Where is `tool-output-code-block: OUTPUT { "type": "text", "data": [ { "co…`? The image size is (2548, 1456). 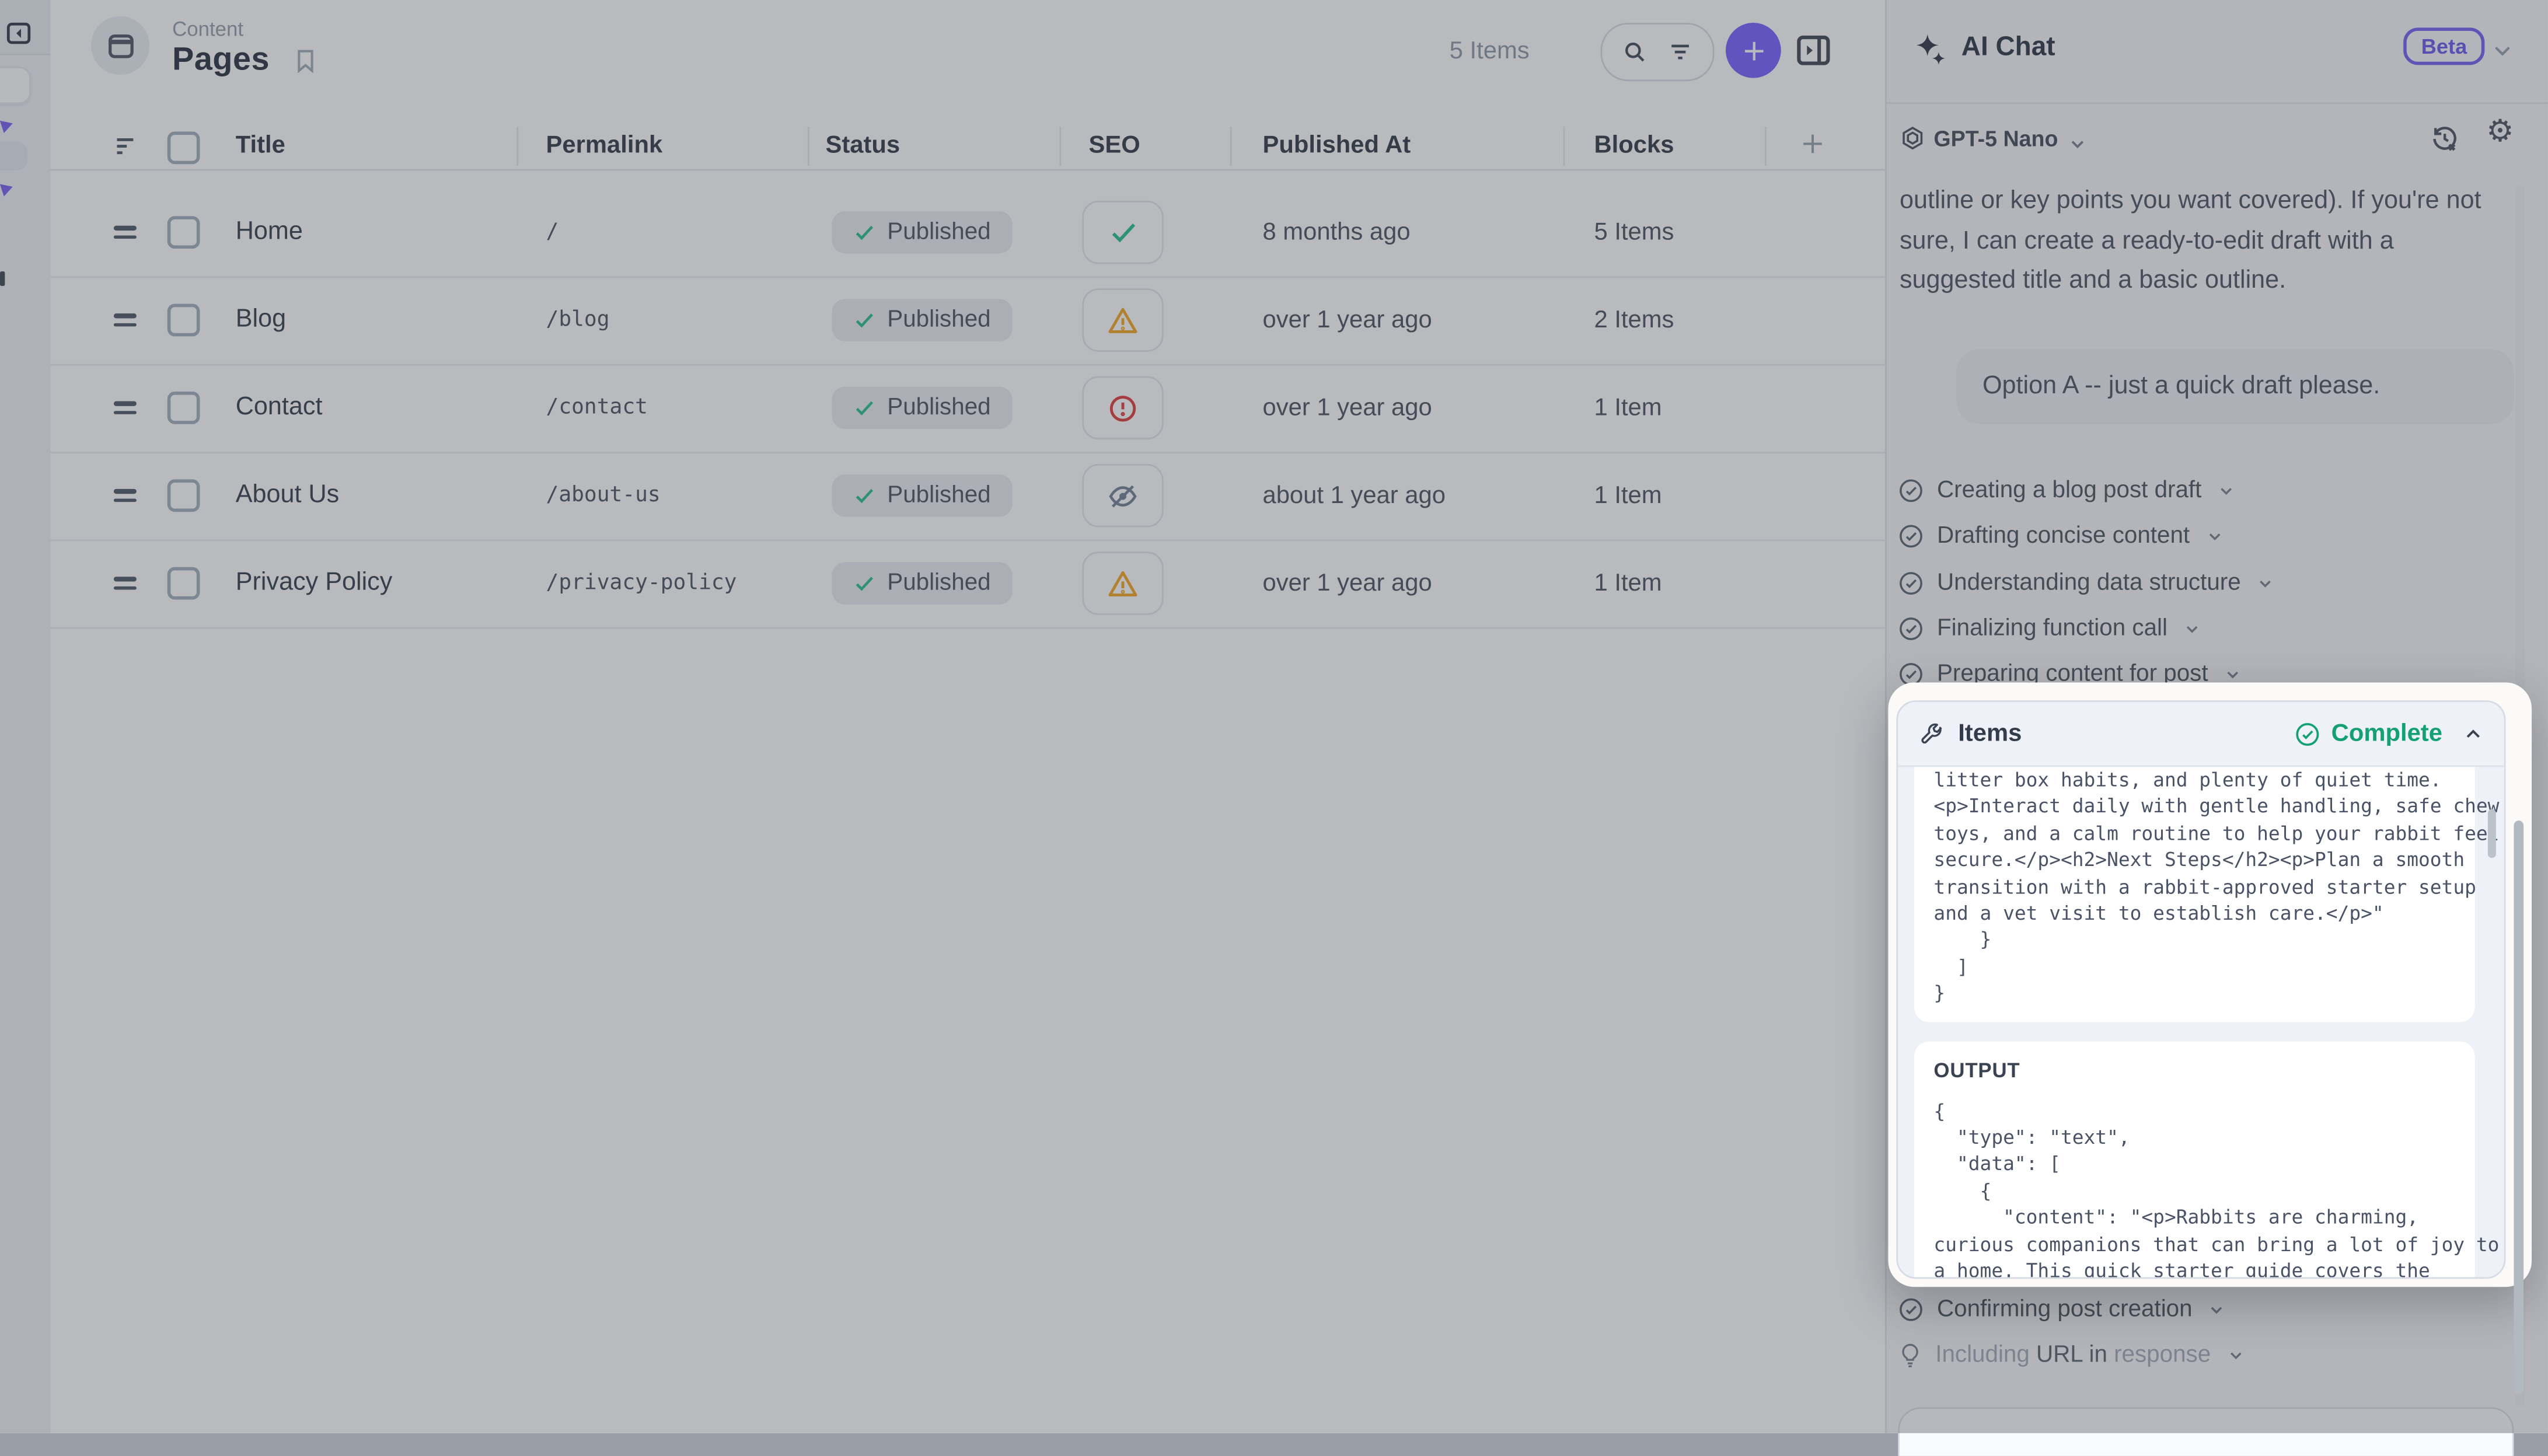 tool-output-code-block: OUTPUT { "type": "text", "data": [ { "co… is located at coordinates (2206, 1159).